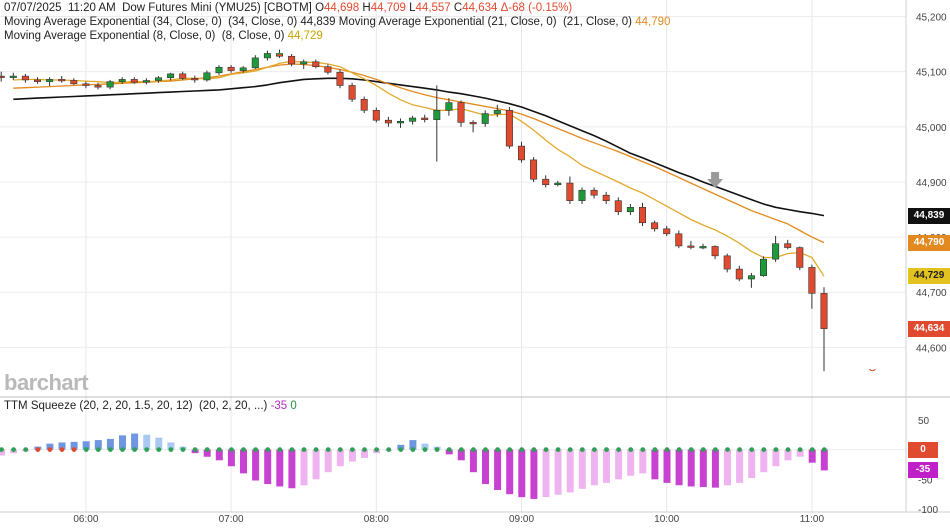 This screenshot has width=950, height=528. I want to click on time-tick-label: 10:00, so click(666, 519).